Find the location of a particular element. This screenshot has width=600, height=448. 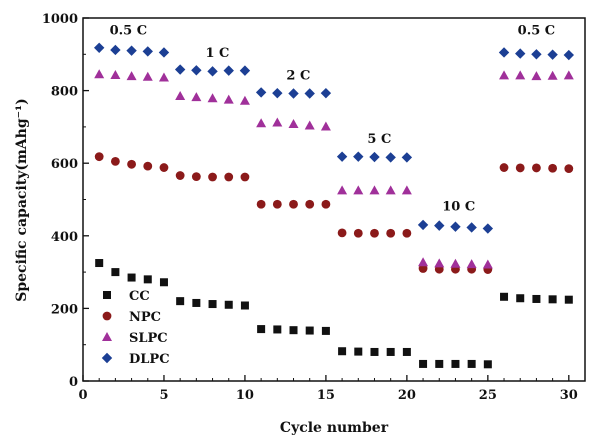

y-tick-label: 200 is located at coordinates (64, 309).